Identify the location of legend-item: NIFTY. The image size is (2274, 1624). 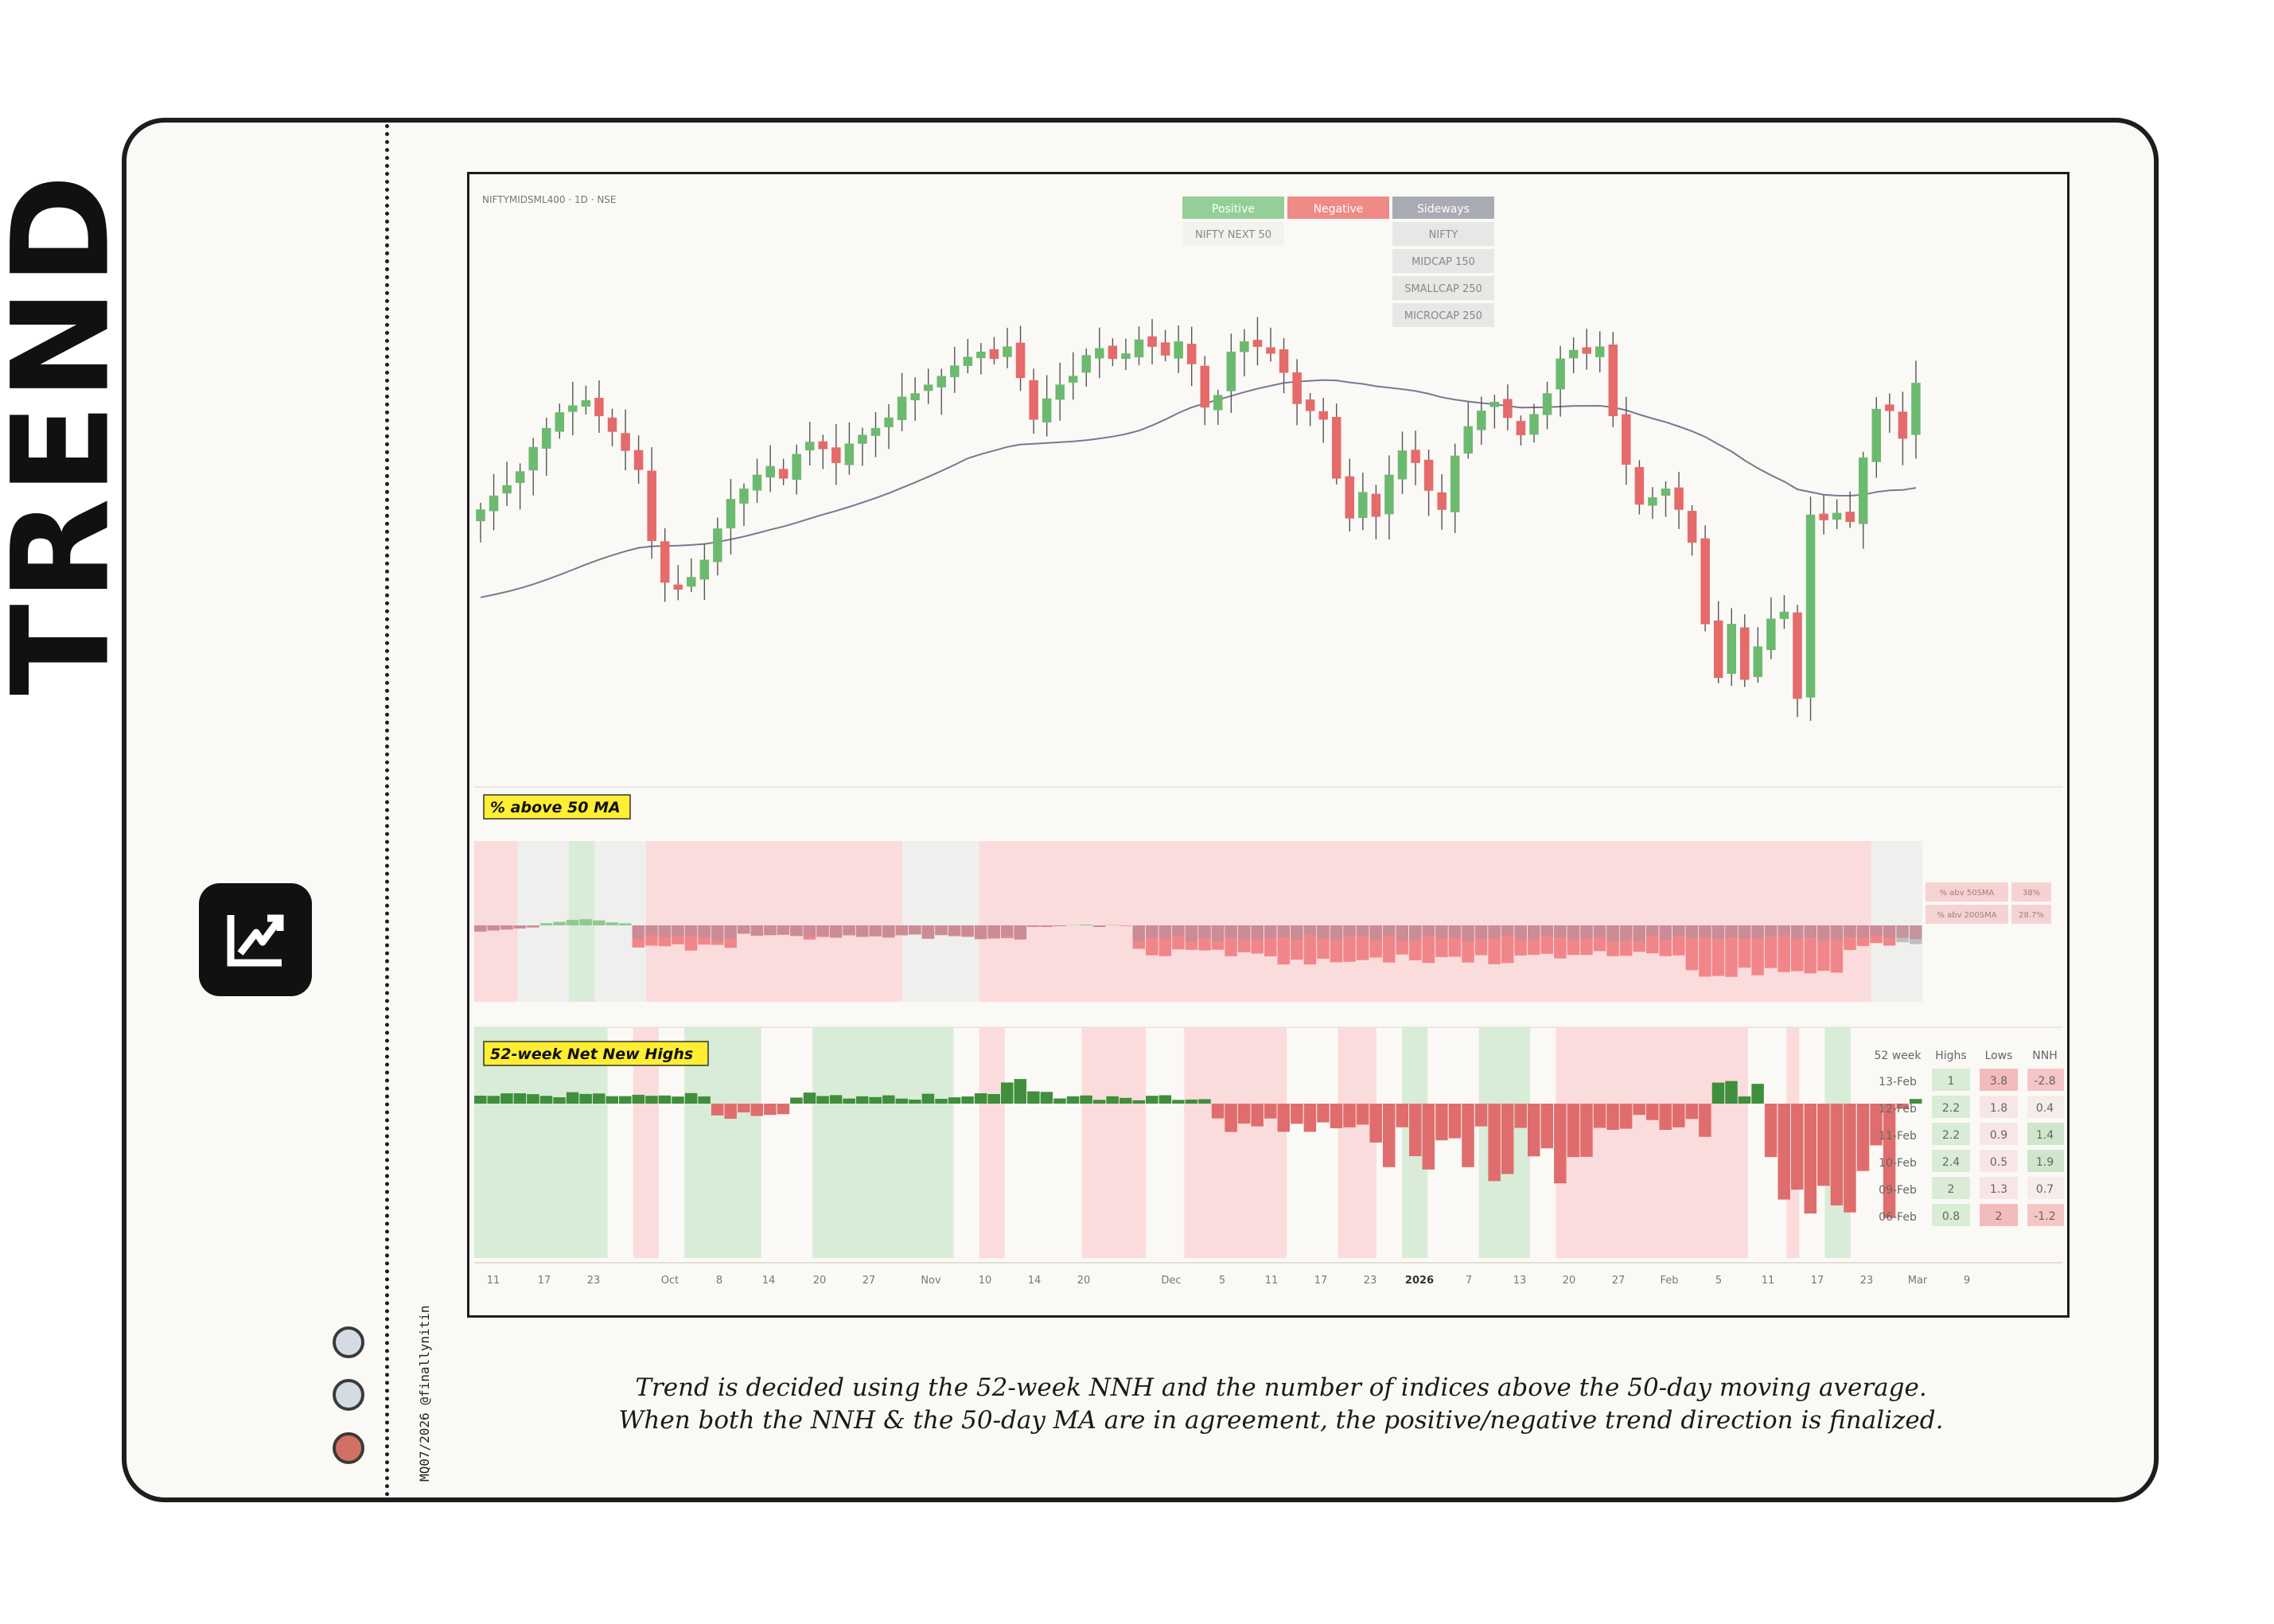
(1443, 235).